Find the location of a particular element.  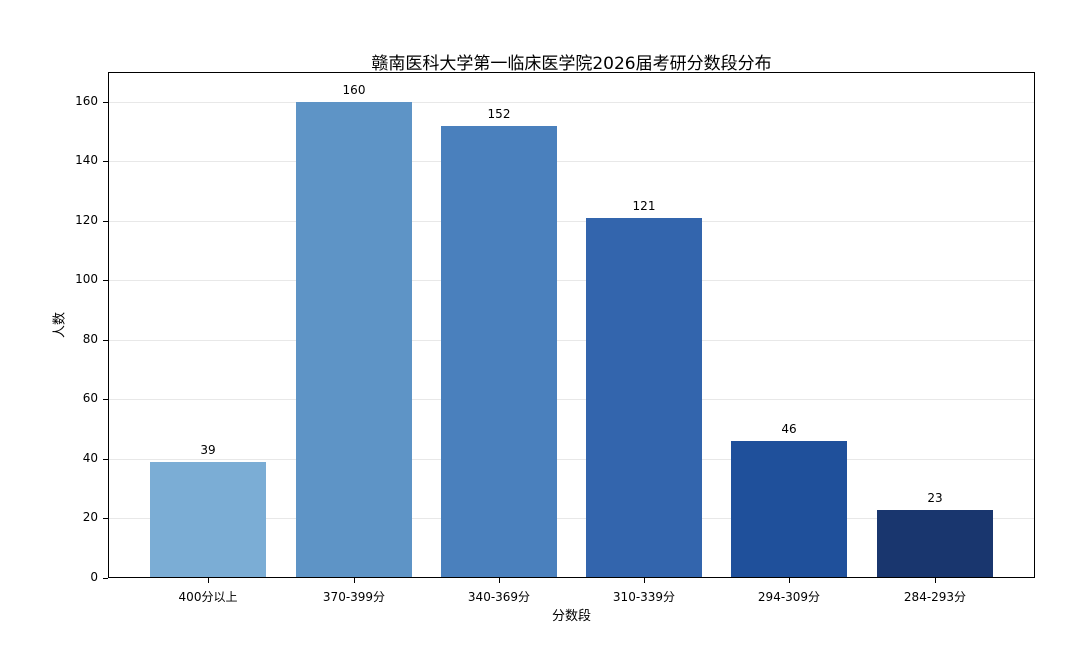

y-tick-label: 20 is located at coordinates (90, 517).